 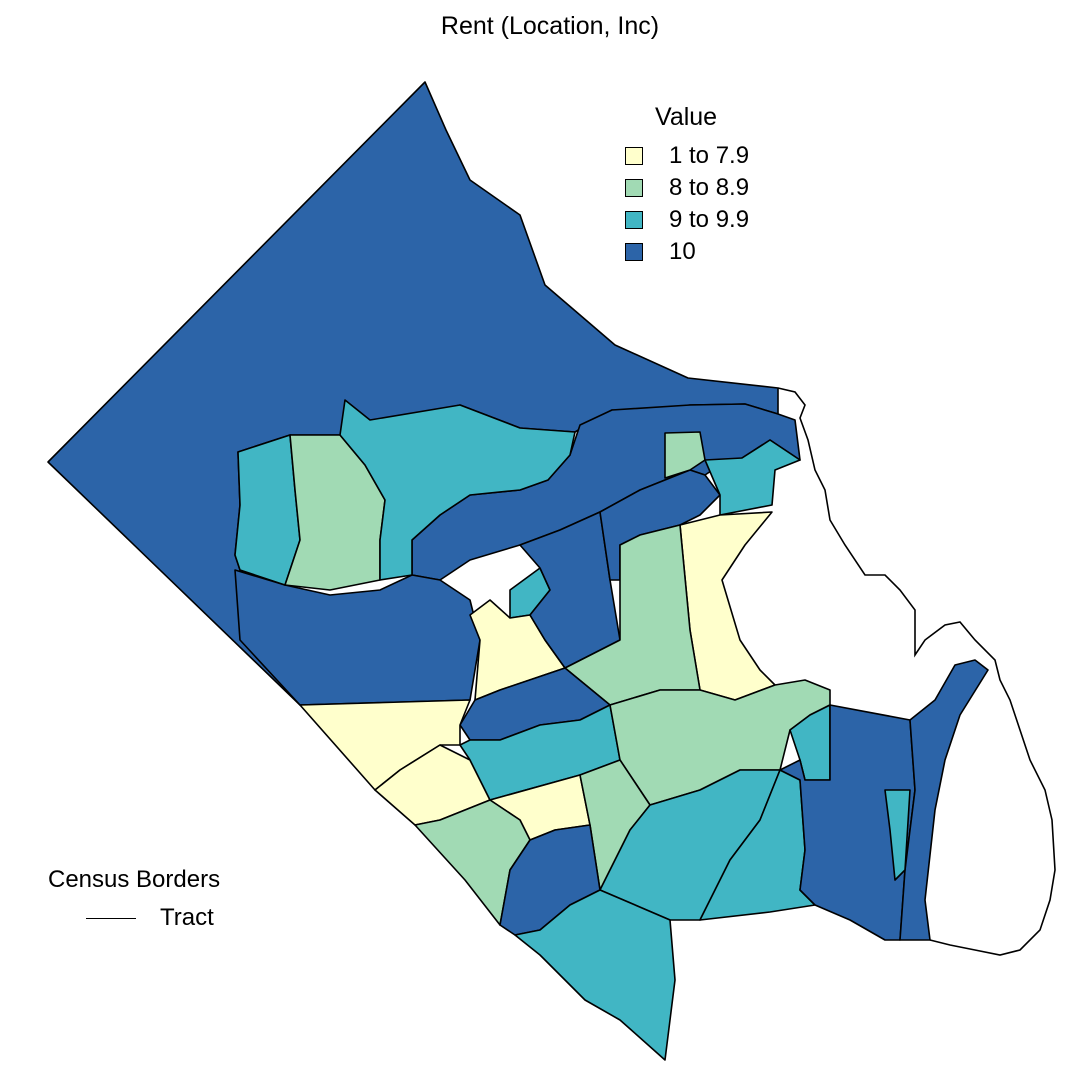 I want to click on legend-item: 8 to 8.9, so click(x=687, y=188).